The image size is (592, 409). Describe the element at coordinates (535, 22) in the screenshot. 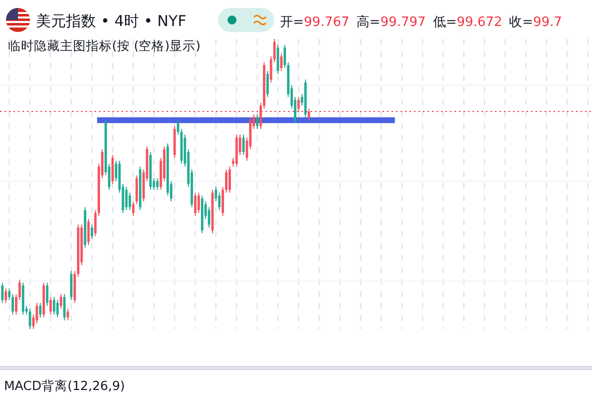

I see `text: 收=99.7` at that location.